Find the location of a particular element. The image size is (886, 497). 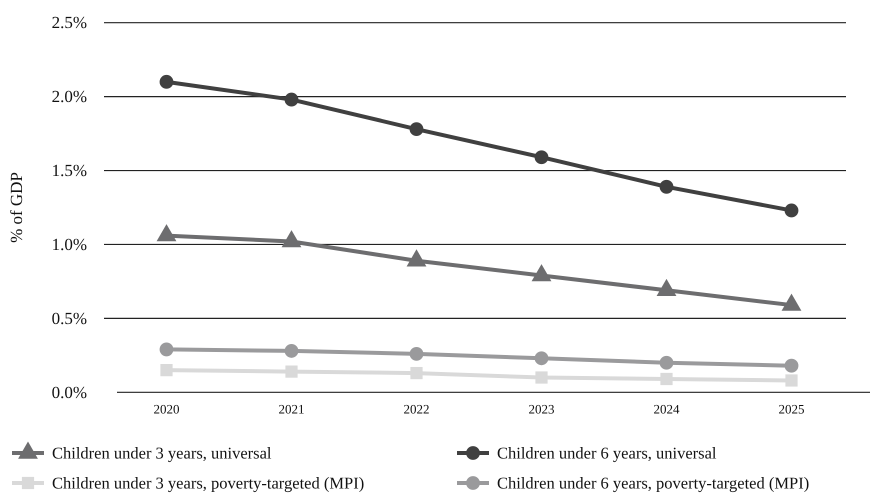

y-tick-label: 2.5% is located at coordinates (69, 22).